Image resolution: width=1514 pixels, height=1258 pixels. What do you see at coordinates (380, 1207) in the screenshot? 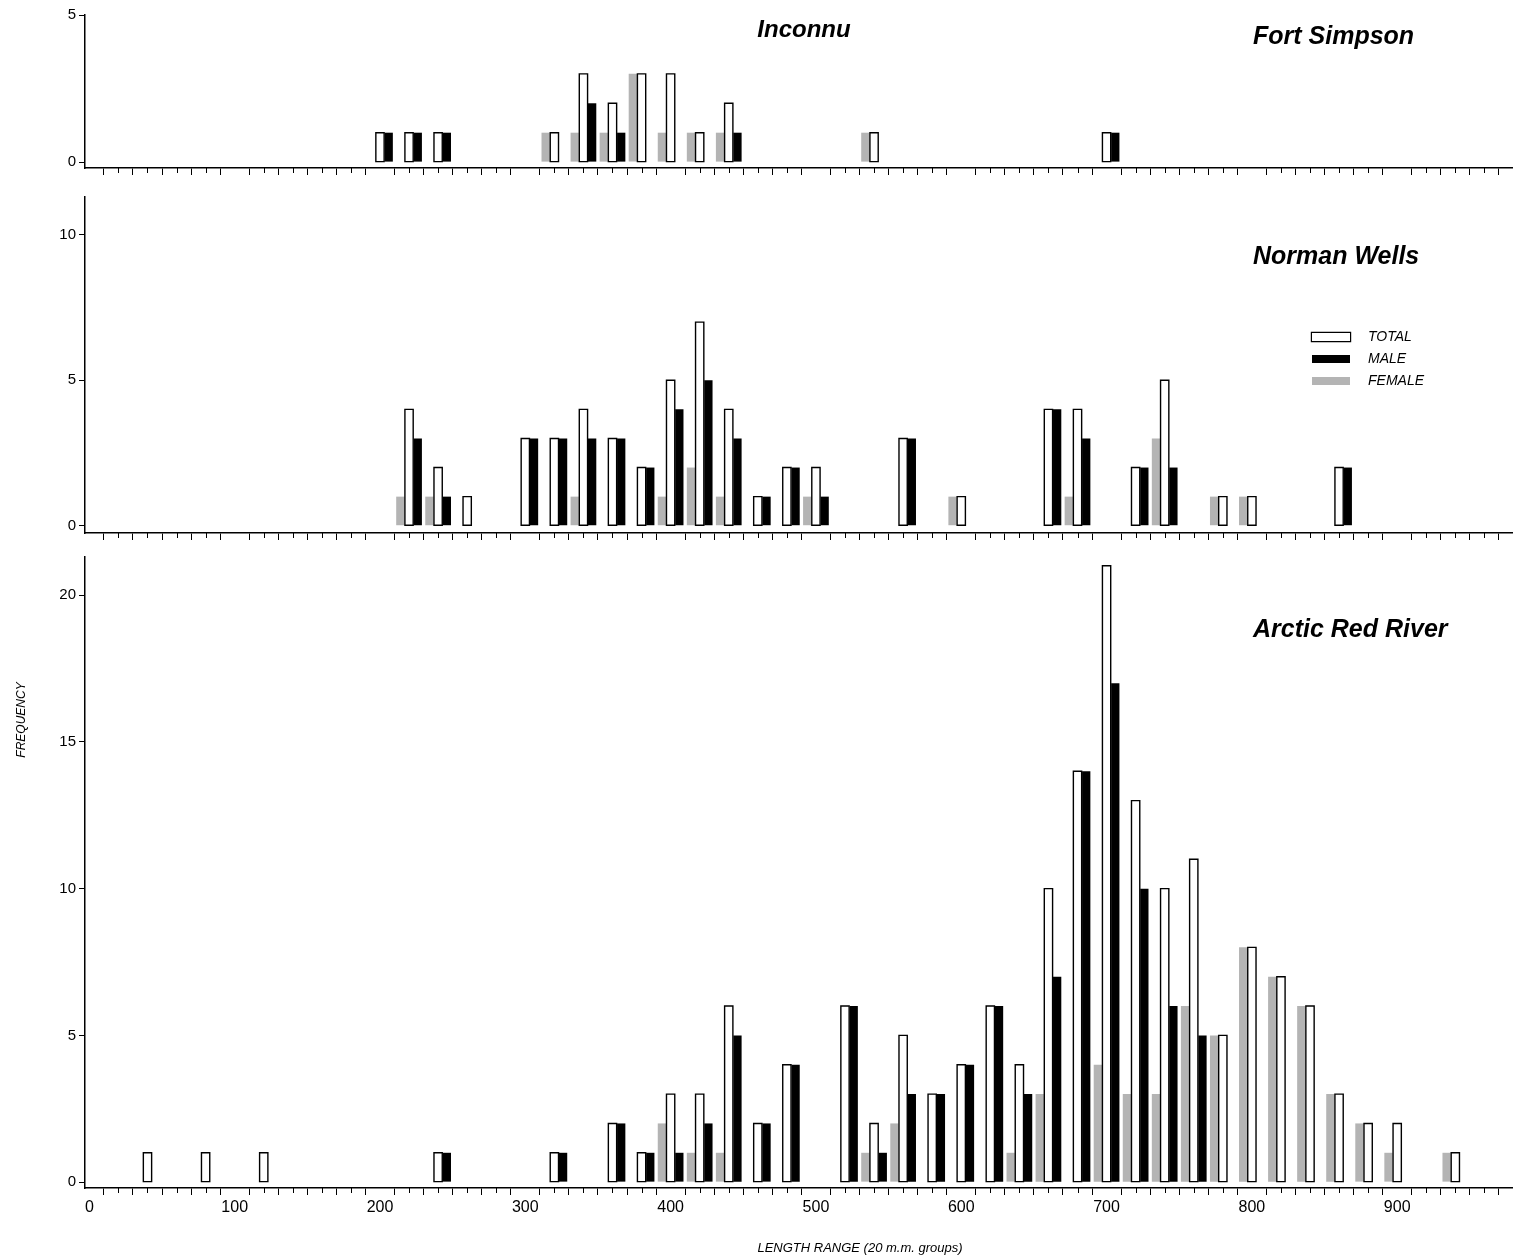
I see `x-tick-label: 200` at bounding box center [380, 1207].